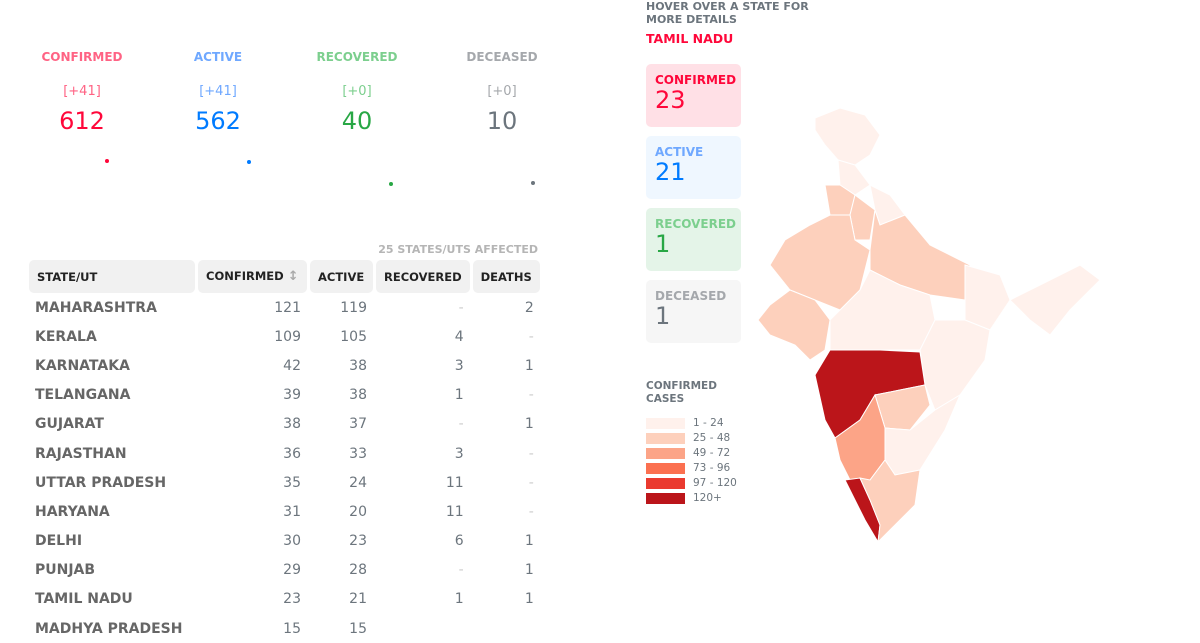 The image size is (1200, 643). Describe the element at coordinates (670, 172) in the screenshot. I see `stat-value: 21` at that location.